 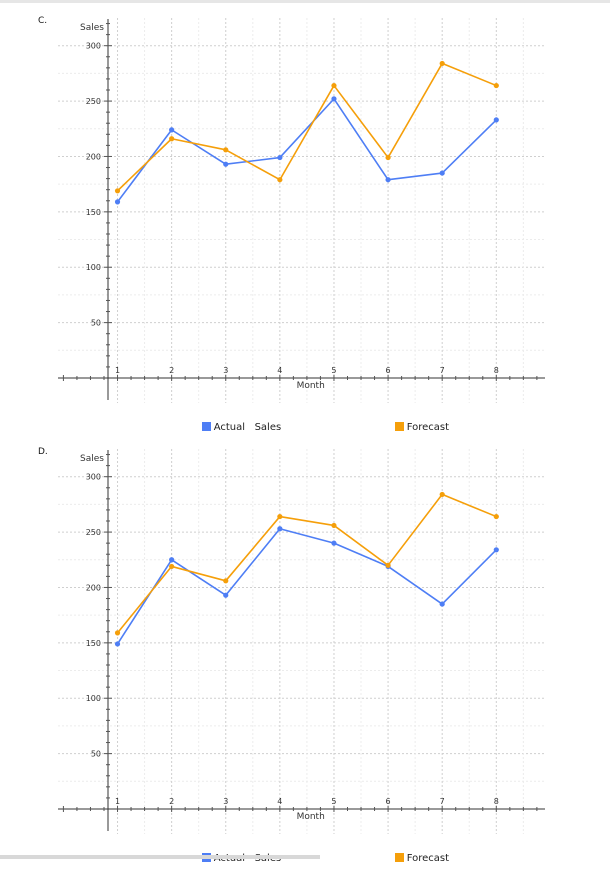 I want to click on legend-label-forecast: Forecast, so click(x=428, y=427).